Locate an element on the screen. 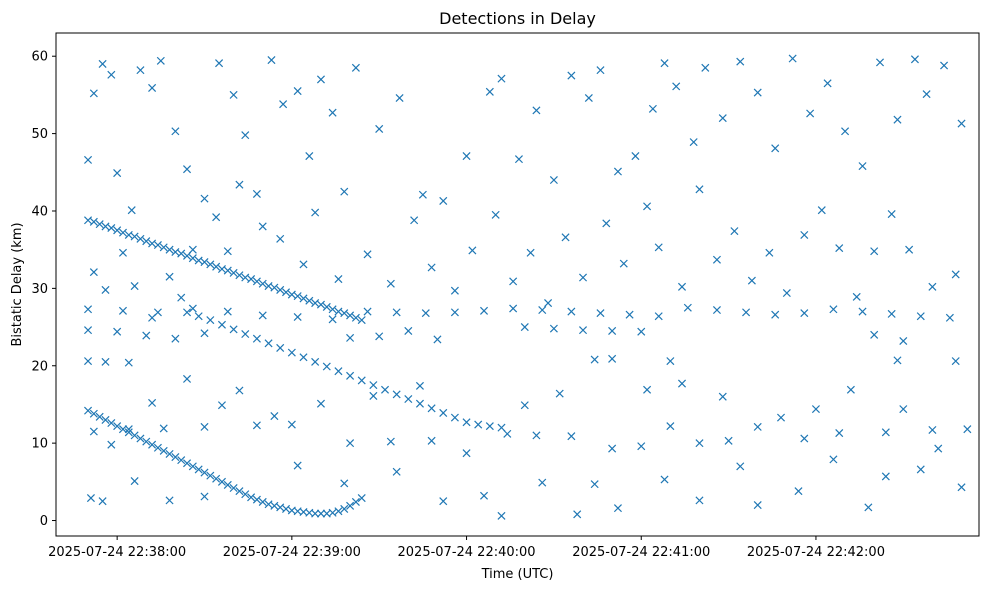  y-tick-label: 20 is located at coordinates (39, 366).